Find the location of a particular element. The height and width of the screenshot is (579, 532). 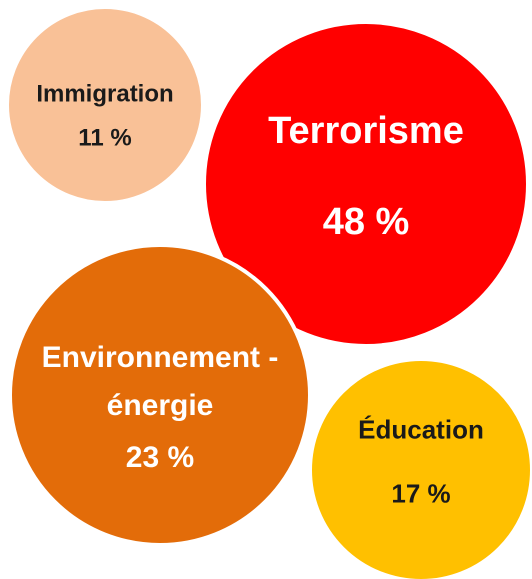

category-label: Immigration is located at coordinates (105, 94).